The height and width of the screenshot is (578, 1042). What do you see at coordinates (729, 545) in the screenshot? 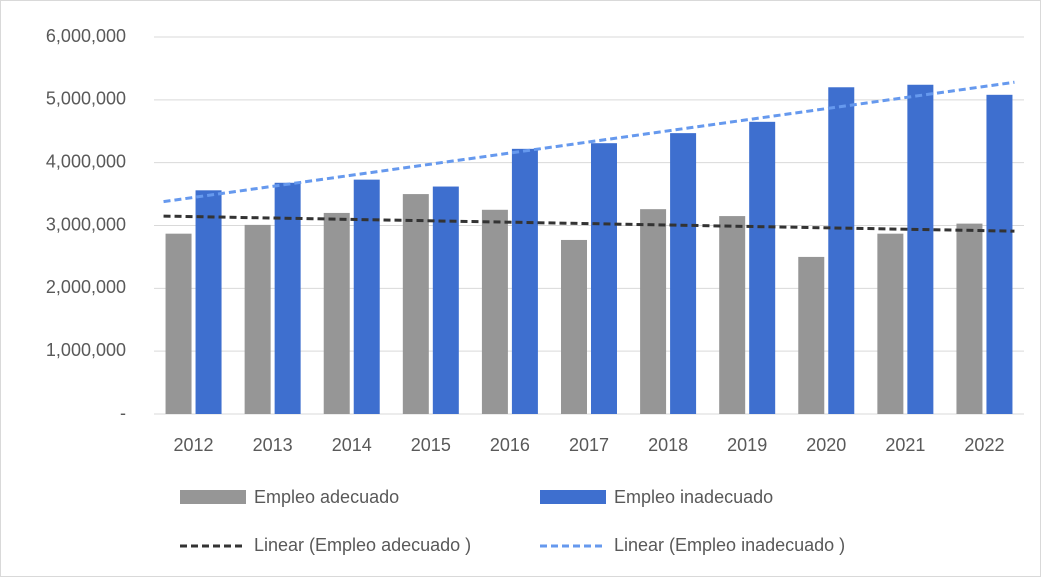
I see `legend-label: Linear (Empleo inadecuado )` at bounding box center [729, 545].